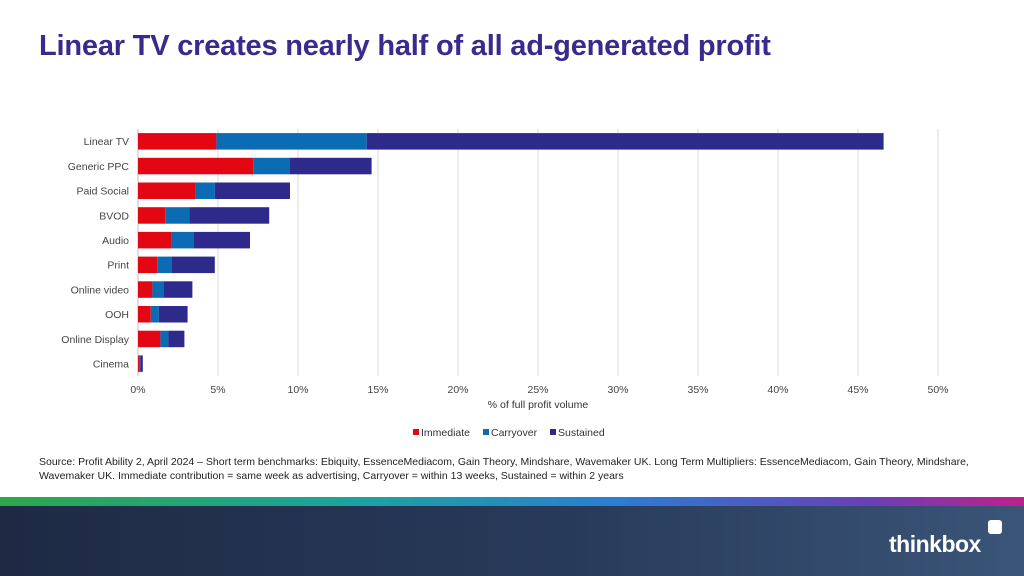 This screenshot has width=1024, height=576. What do you see at coordinates (935, 544) in the screenshot?
I see `thinkbox-logo: thinkbox` at bounding box center [935, 544].